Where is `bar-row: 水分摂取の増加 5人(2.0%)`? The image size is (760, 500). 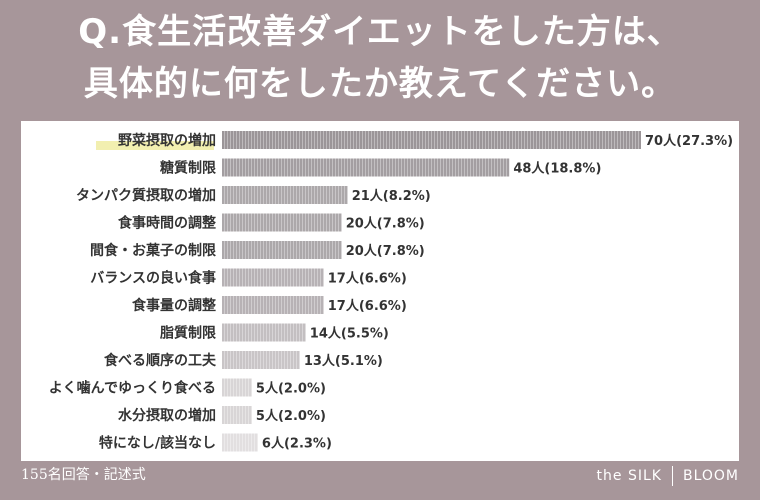 bar-row: 水分摂取の増加 5人(2.0%) is located at coordinates (222, 415).